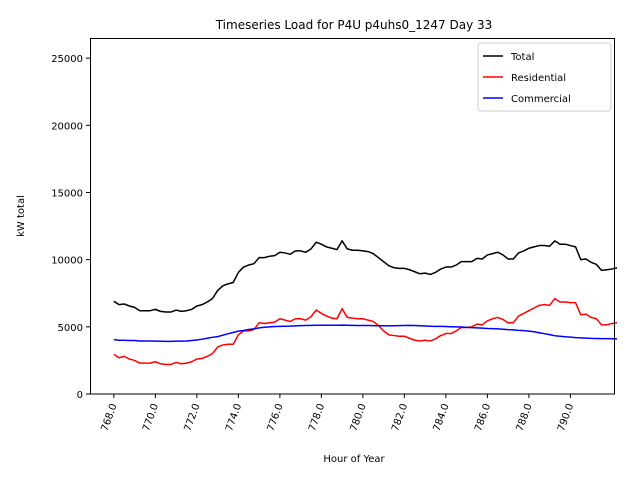 Image resolution: width=640 pixels, height=480 pixels. What do you see at coordinates (525, 417) in the screenshot?
I see `x-tick-label: 788.0` at bounding box center [525, 417].